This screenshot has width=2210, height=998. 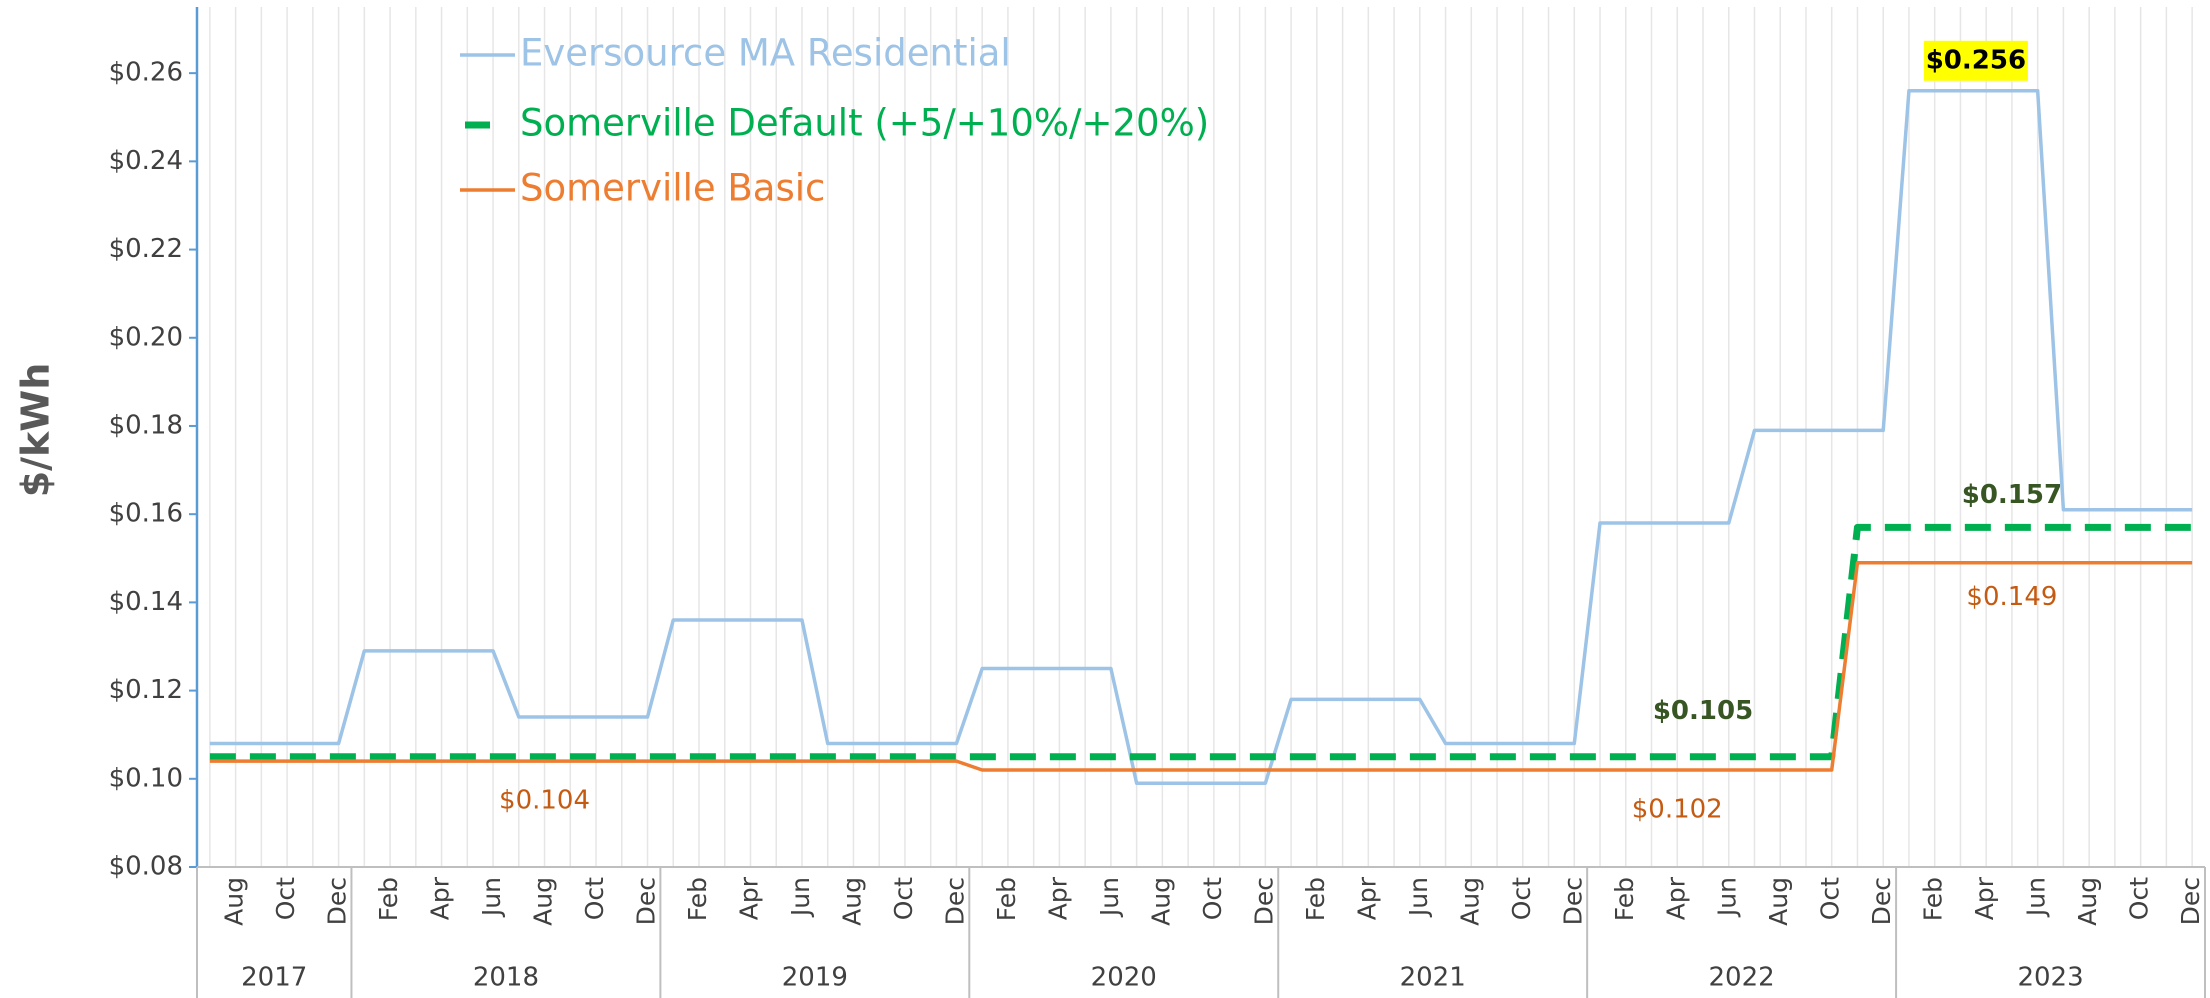 I want to click on annotation: $0.105, so click(x=1703, y=711).